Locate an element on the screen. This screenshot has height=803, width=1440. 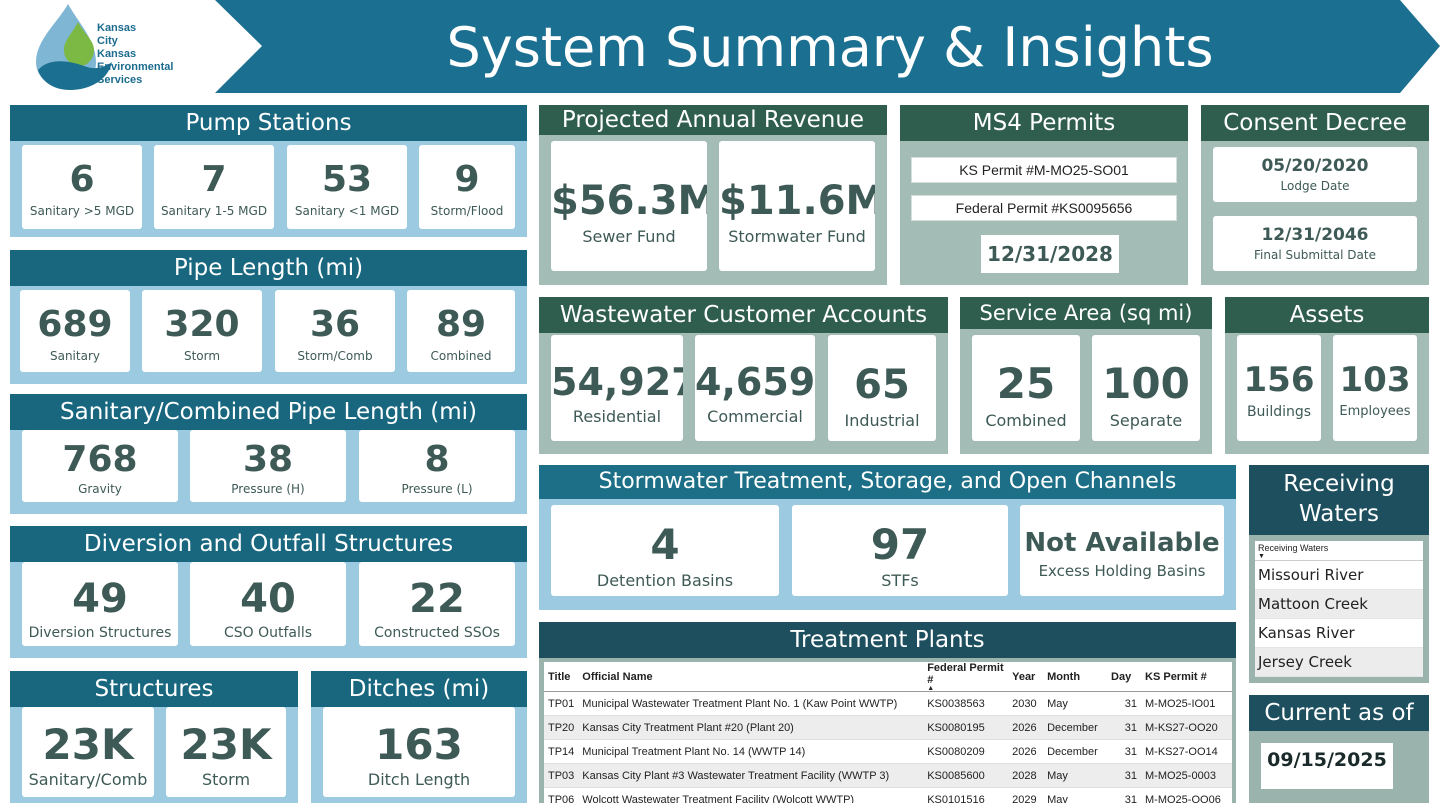
cell-federal-permit: KS0101516 is located at coordinates (966, 795).